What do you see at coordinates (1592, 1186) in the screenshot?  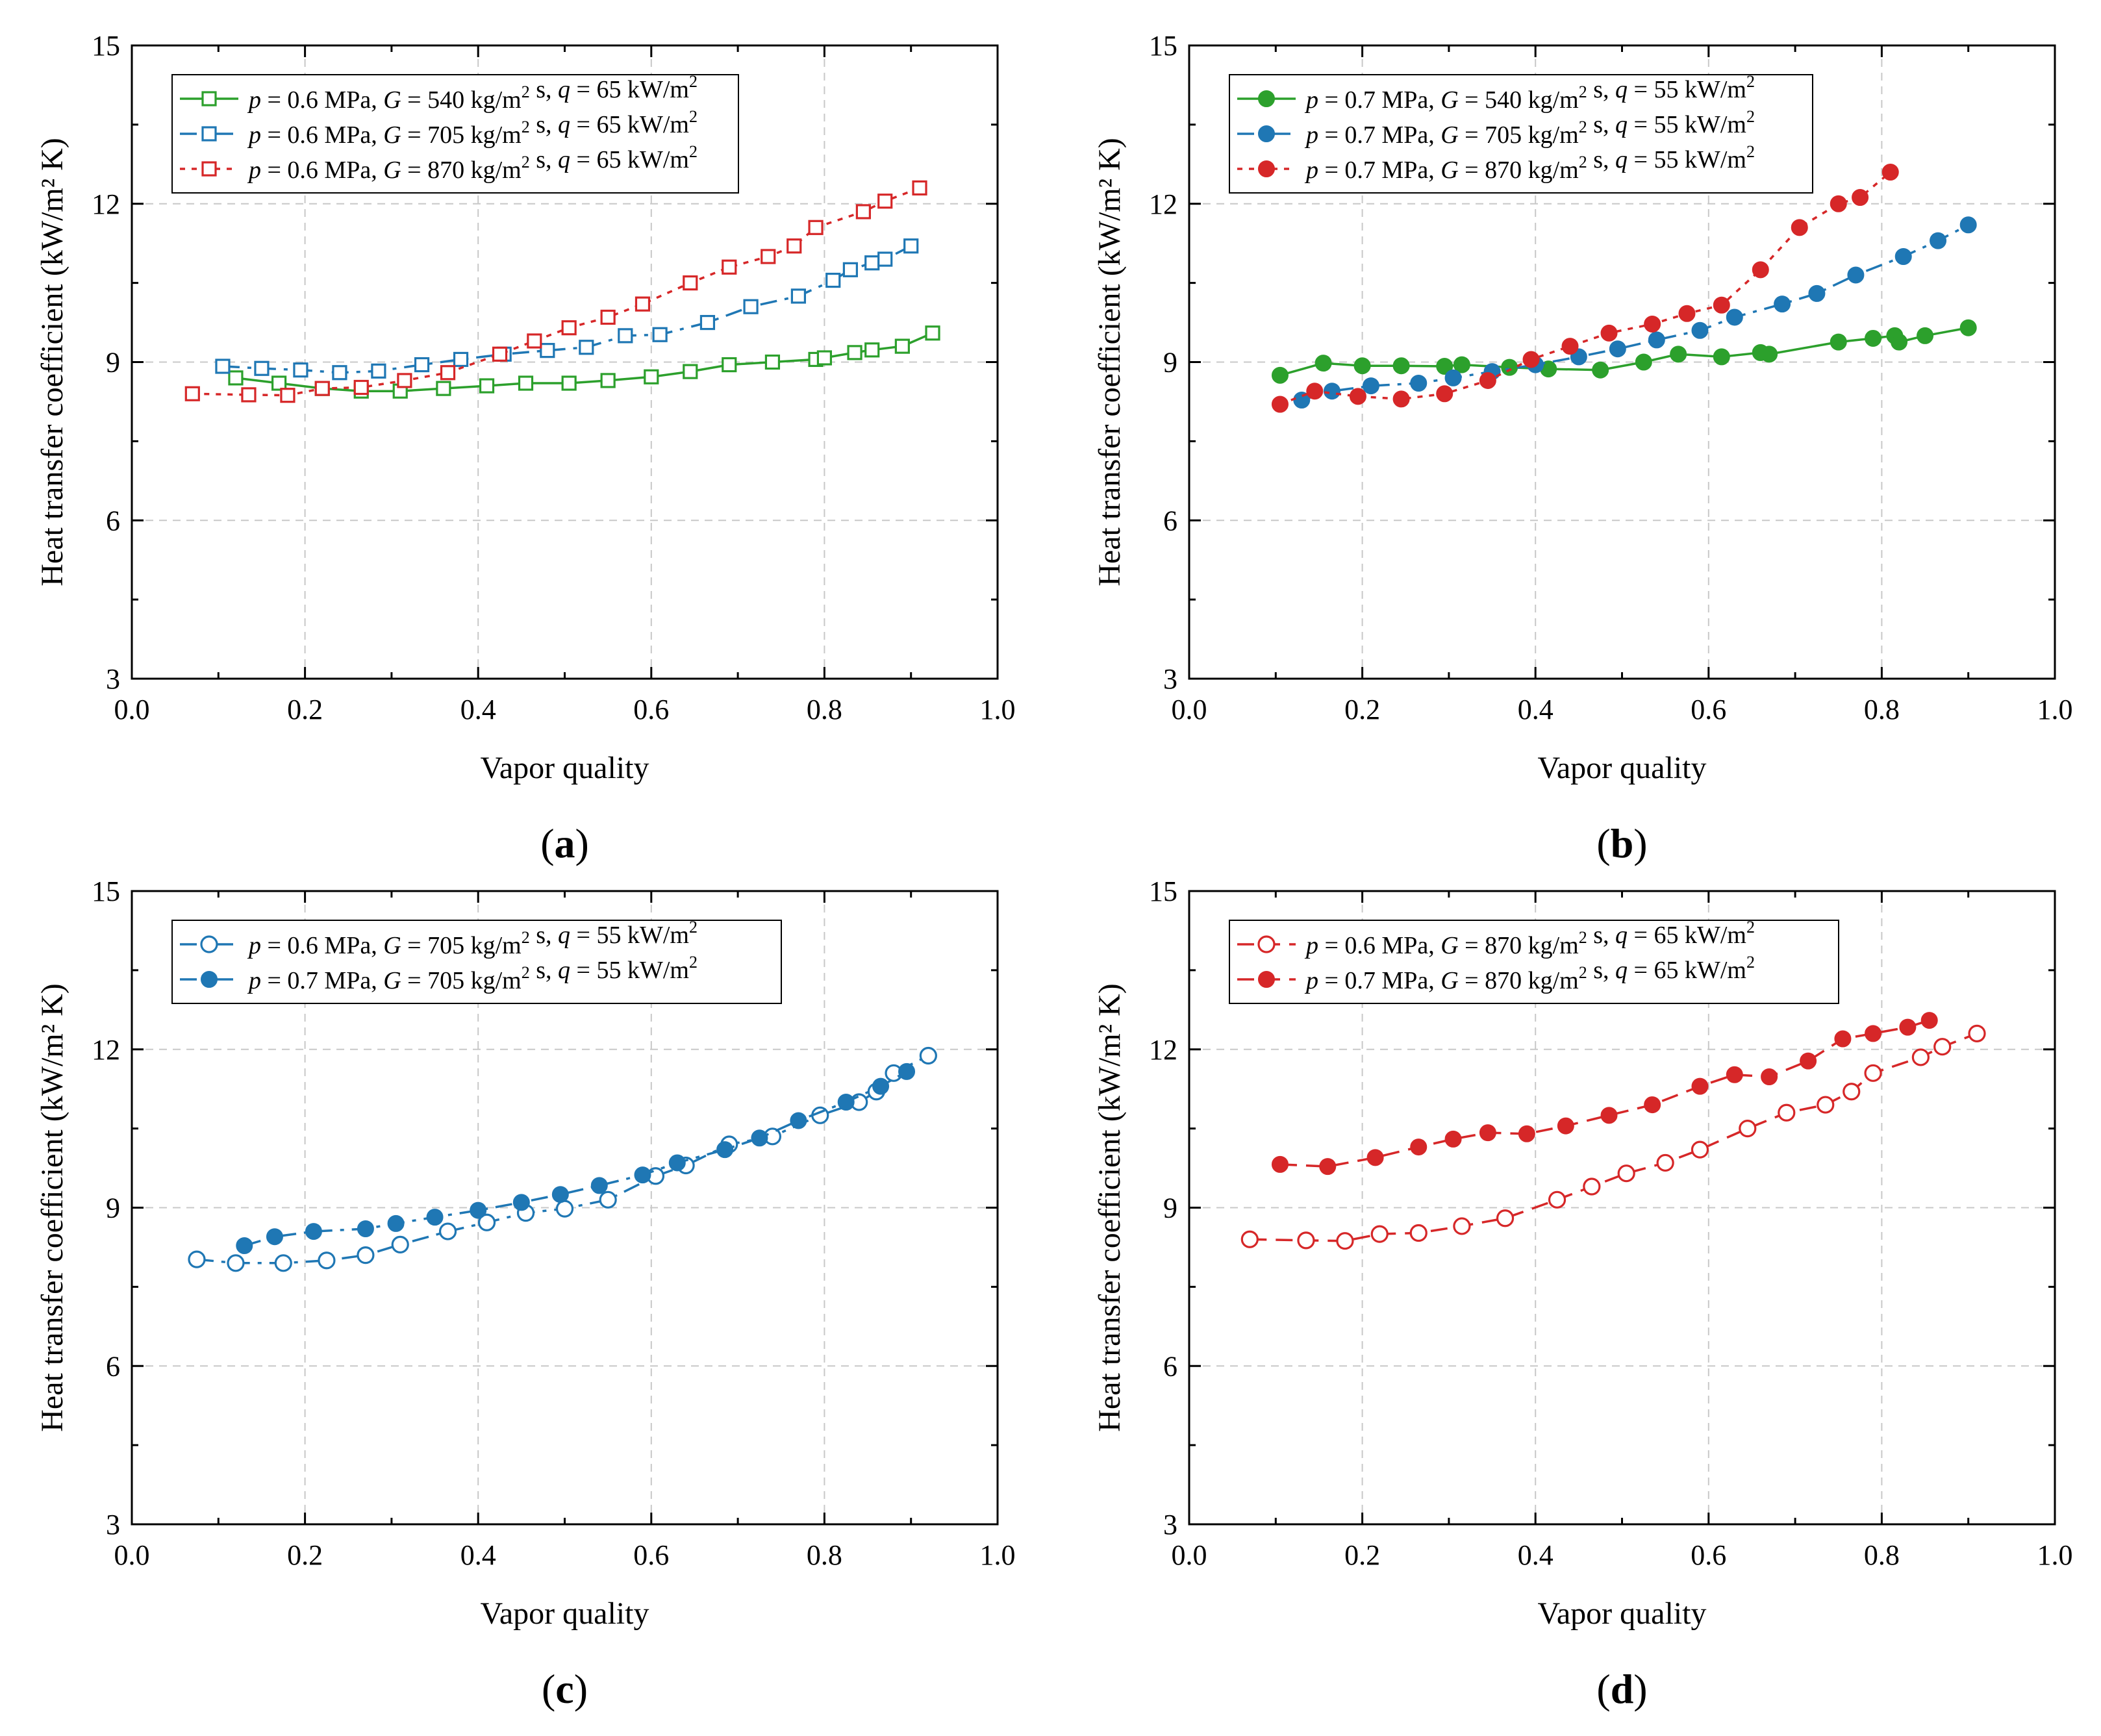 I see `data-point: 0.465, 9.4` at bounding box center [1592, 1186].